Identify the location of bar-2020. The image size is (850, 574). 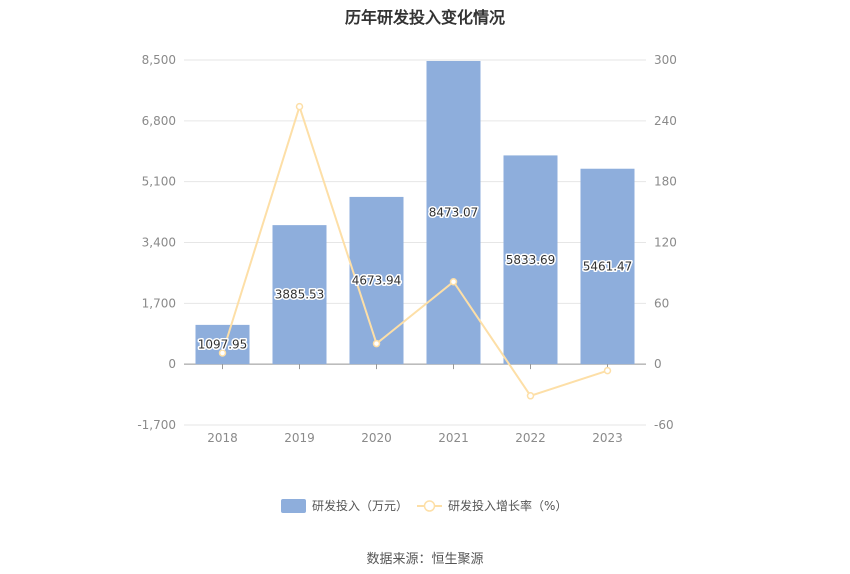
(376, 280).